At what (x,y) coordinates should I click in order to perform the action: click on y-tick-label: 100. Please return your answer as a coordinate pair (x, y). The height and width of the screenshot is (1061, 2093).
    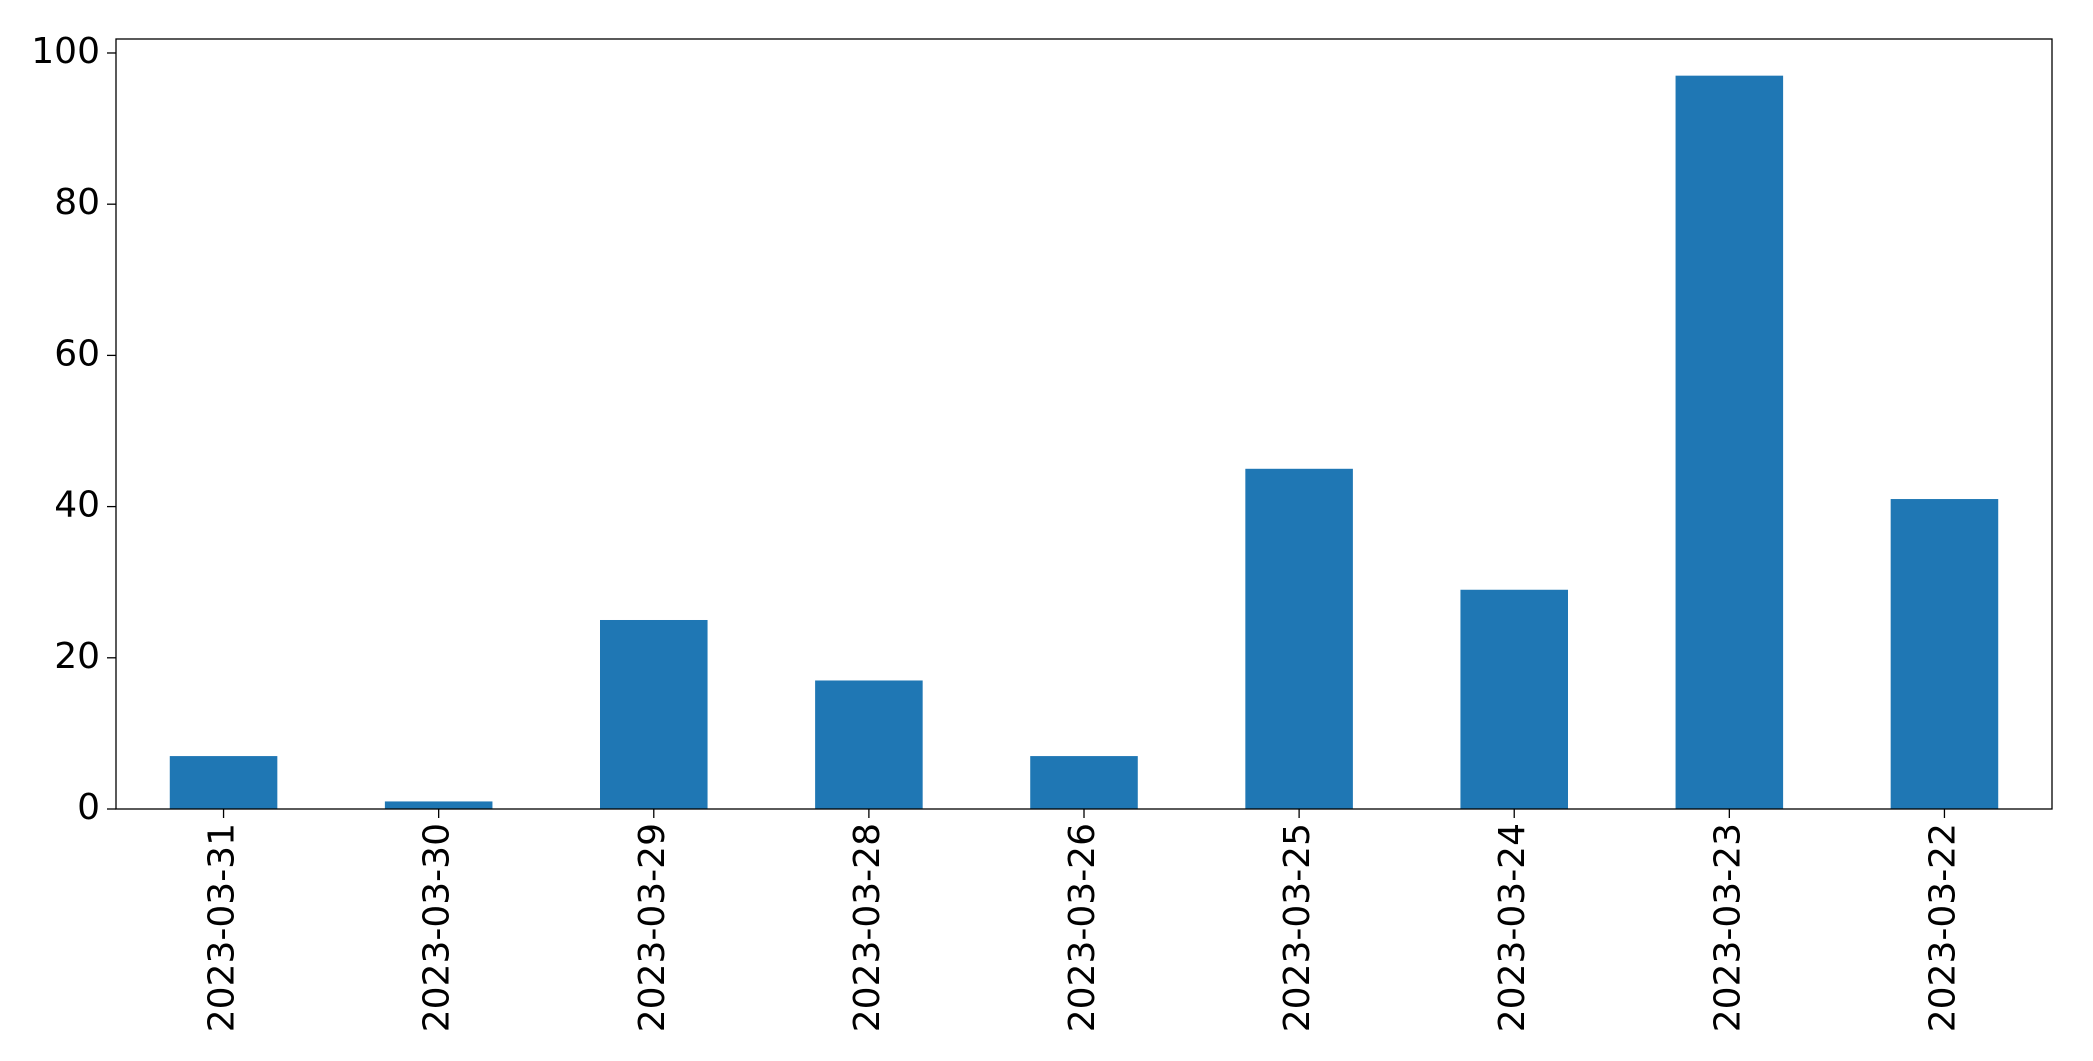
    Looking at the image, I should click on (65, 51).